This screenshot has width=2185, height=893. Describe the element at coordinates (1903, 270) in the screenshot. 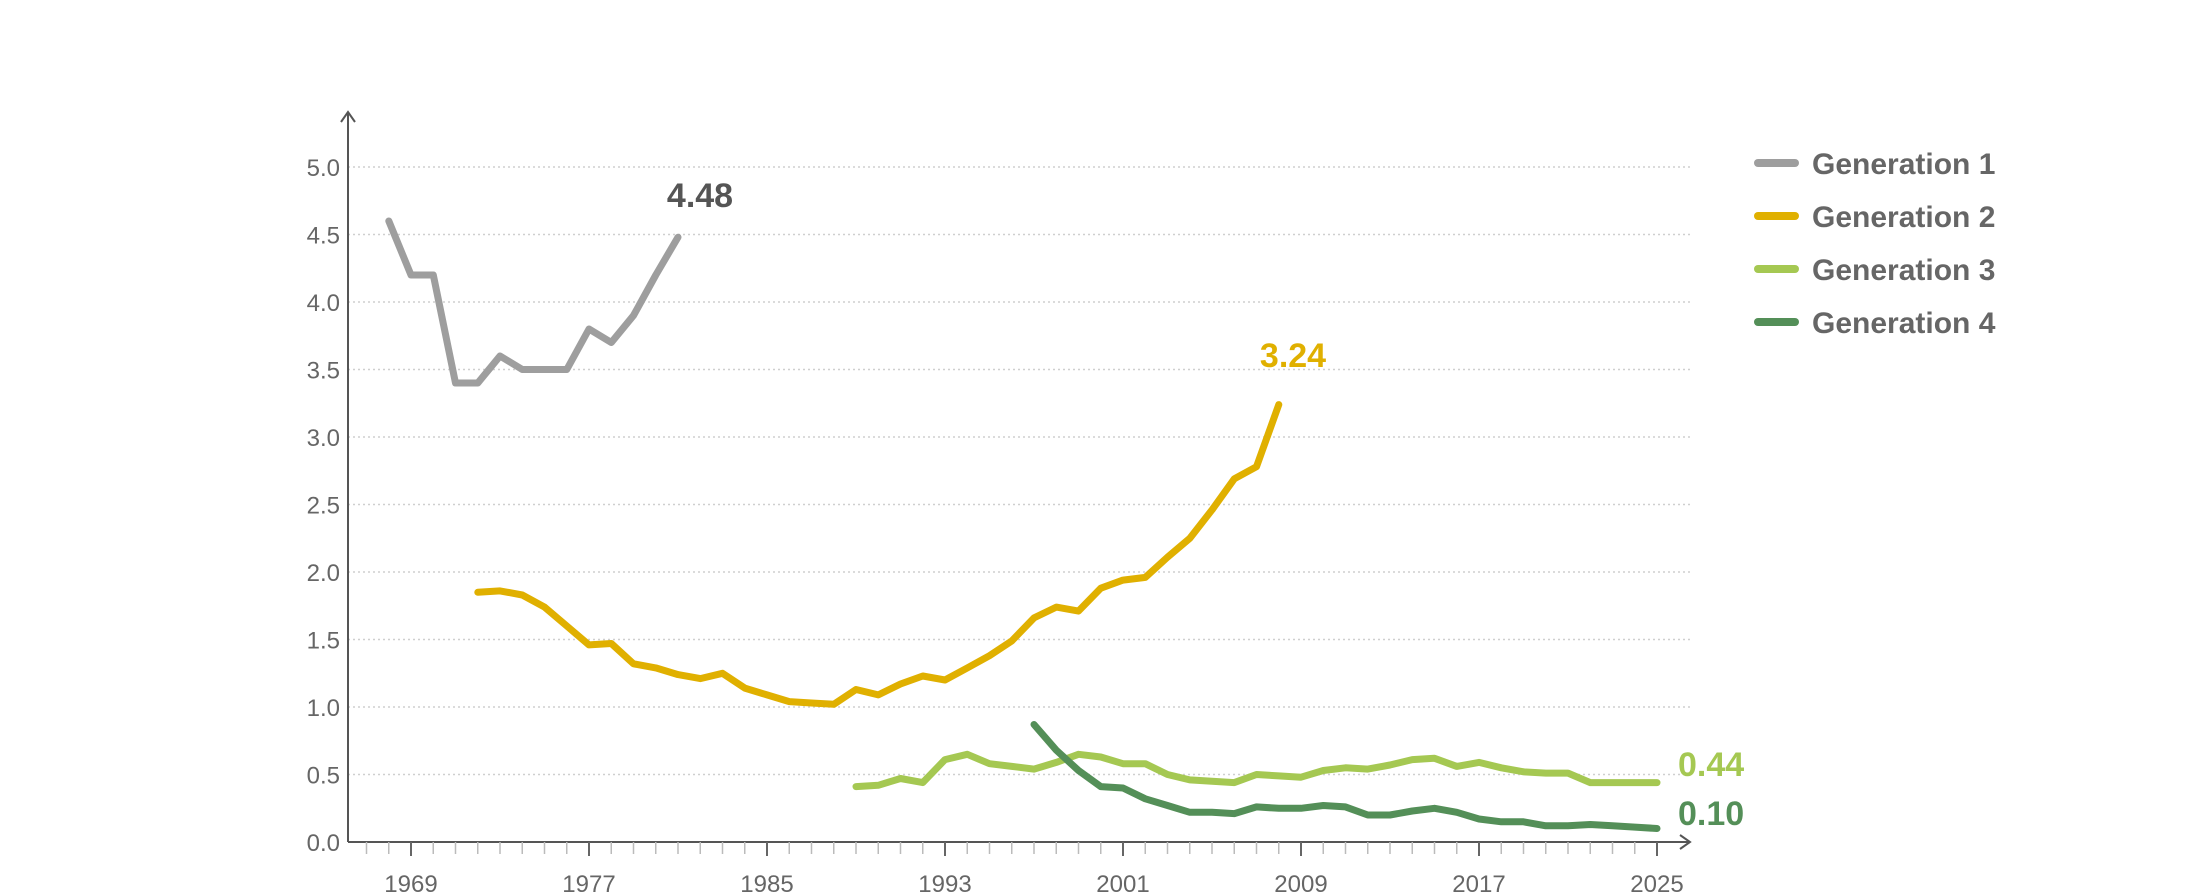

I see `legend-label-generation-3: Generation 3` at that location.